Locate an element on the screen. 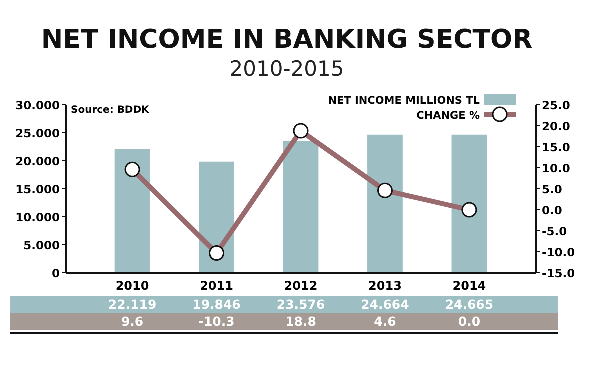 This screenshot has width=594, height=379. y2-tick-label: 10.0 is located at coordinates (556, 169).